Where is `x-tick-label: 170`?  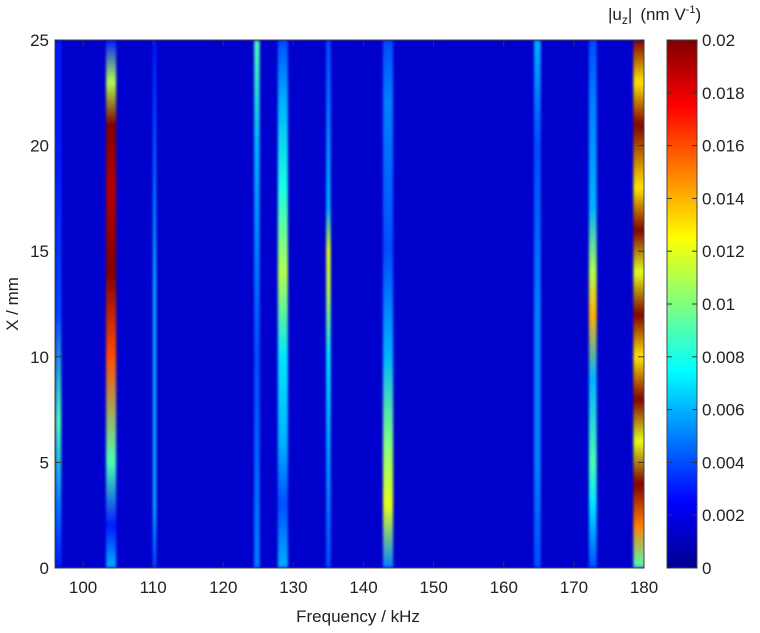 x-tick-label: 170 is located at coordinates (574, 587).